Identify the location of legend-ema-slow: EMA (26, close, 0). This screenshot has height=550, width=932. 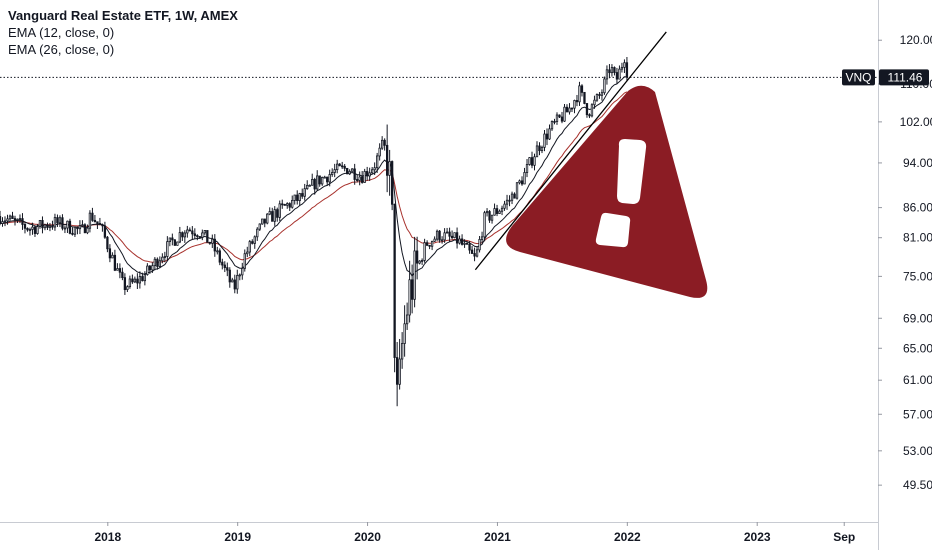
(61, 49).